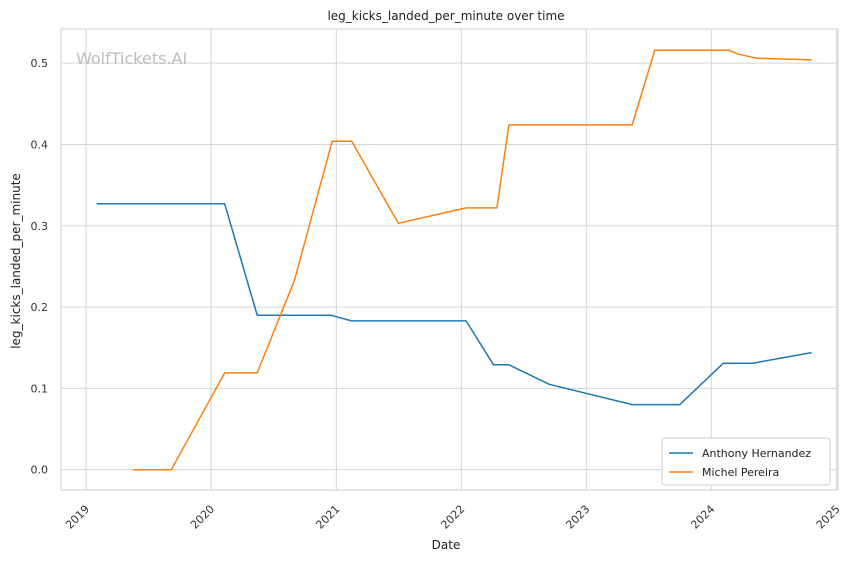 Image resolution: width=850 pixels, height=561 pixels. What do you see at coordinates (40, 226) in the screenshot?
I see `y-tick-label: 0.3` at bounding box center [40, 226].